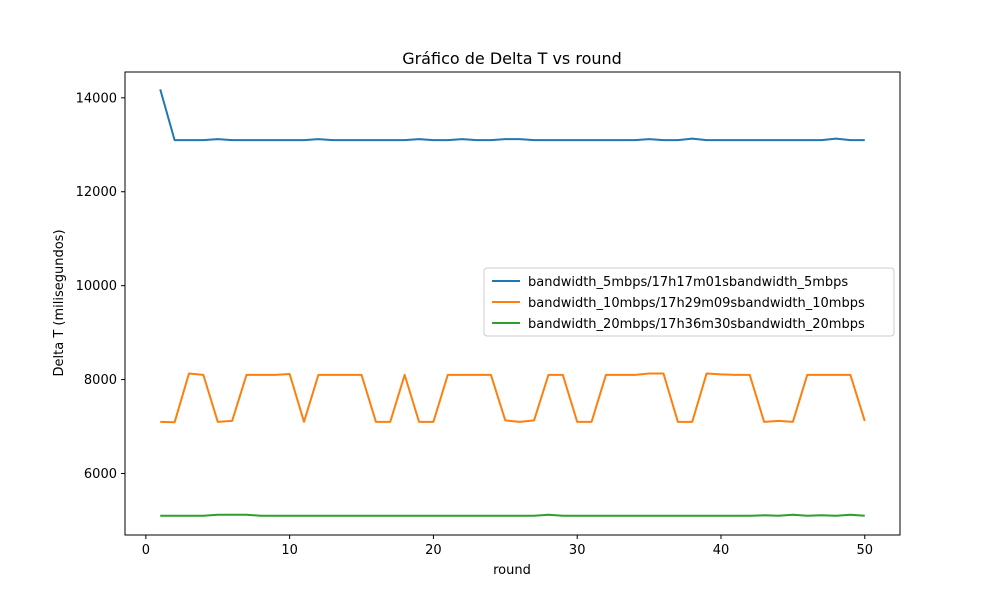 This screenshot has height=600, width=1000. What do you see at coordinates (96, 192) in the screenshot?
I see `y-tick-label: 12000` at bounding box center [96, 192].